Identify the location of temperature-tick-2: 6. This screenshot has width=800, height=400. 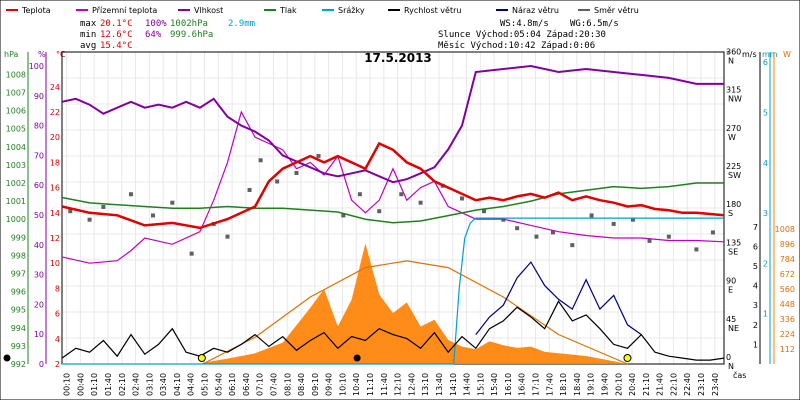
(57, 314).